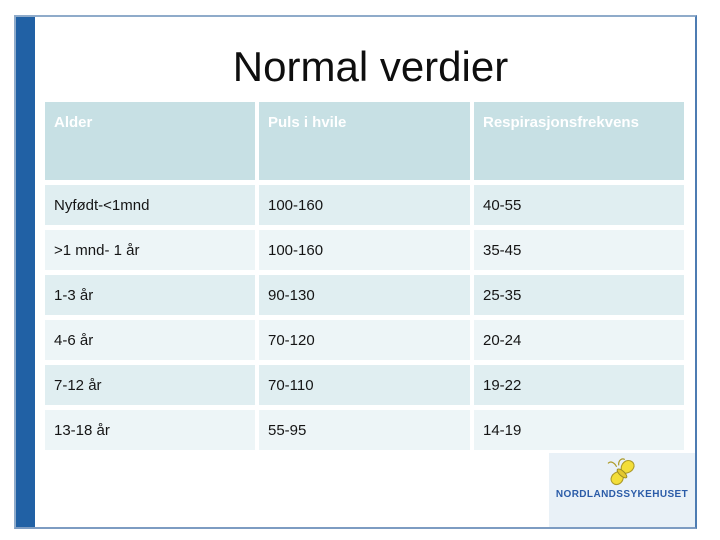 The image size is (720, 540). I want to click on table-cell: 19-22, so click(579, 385).